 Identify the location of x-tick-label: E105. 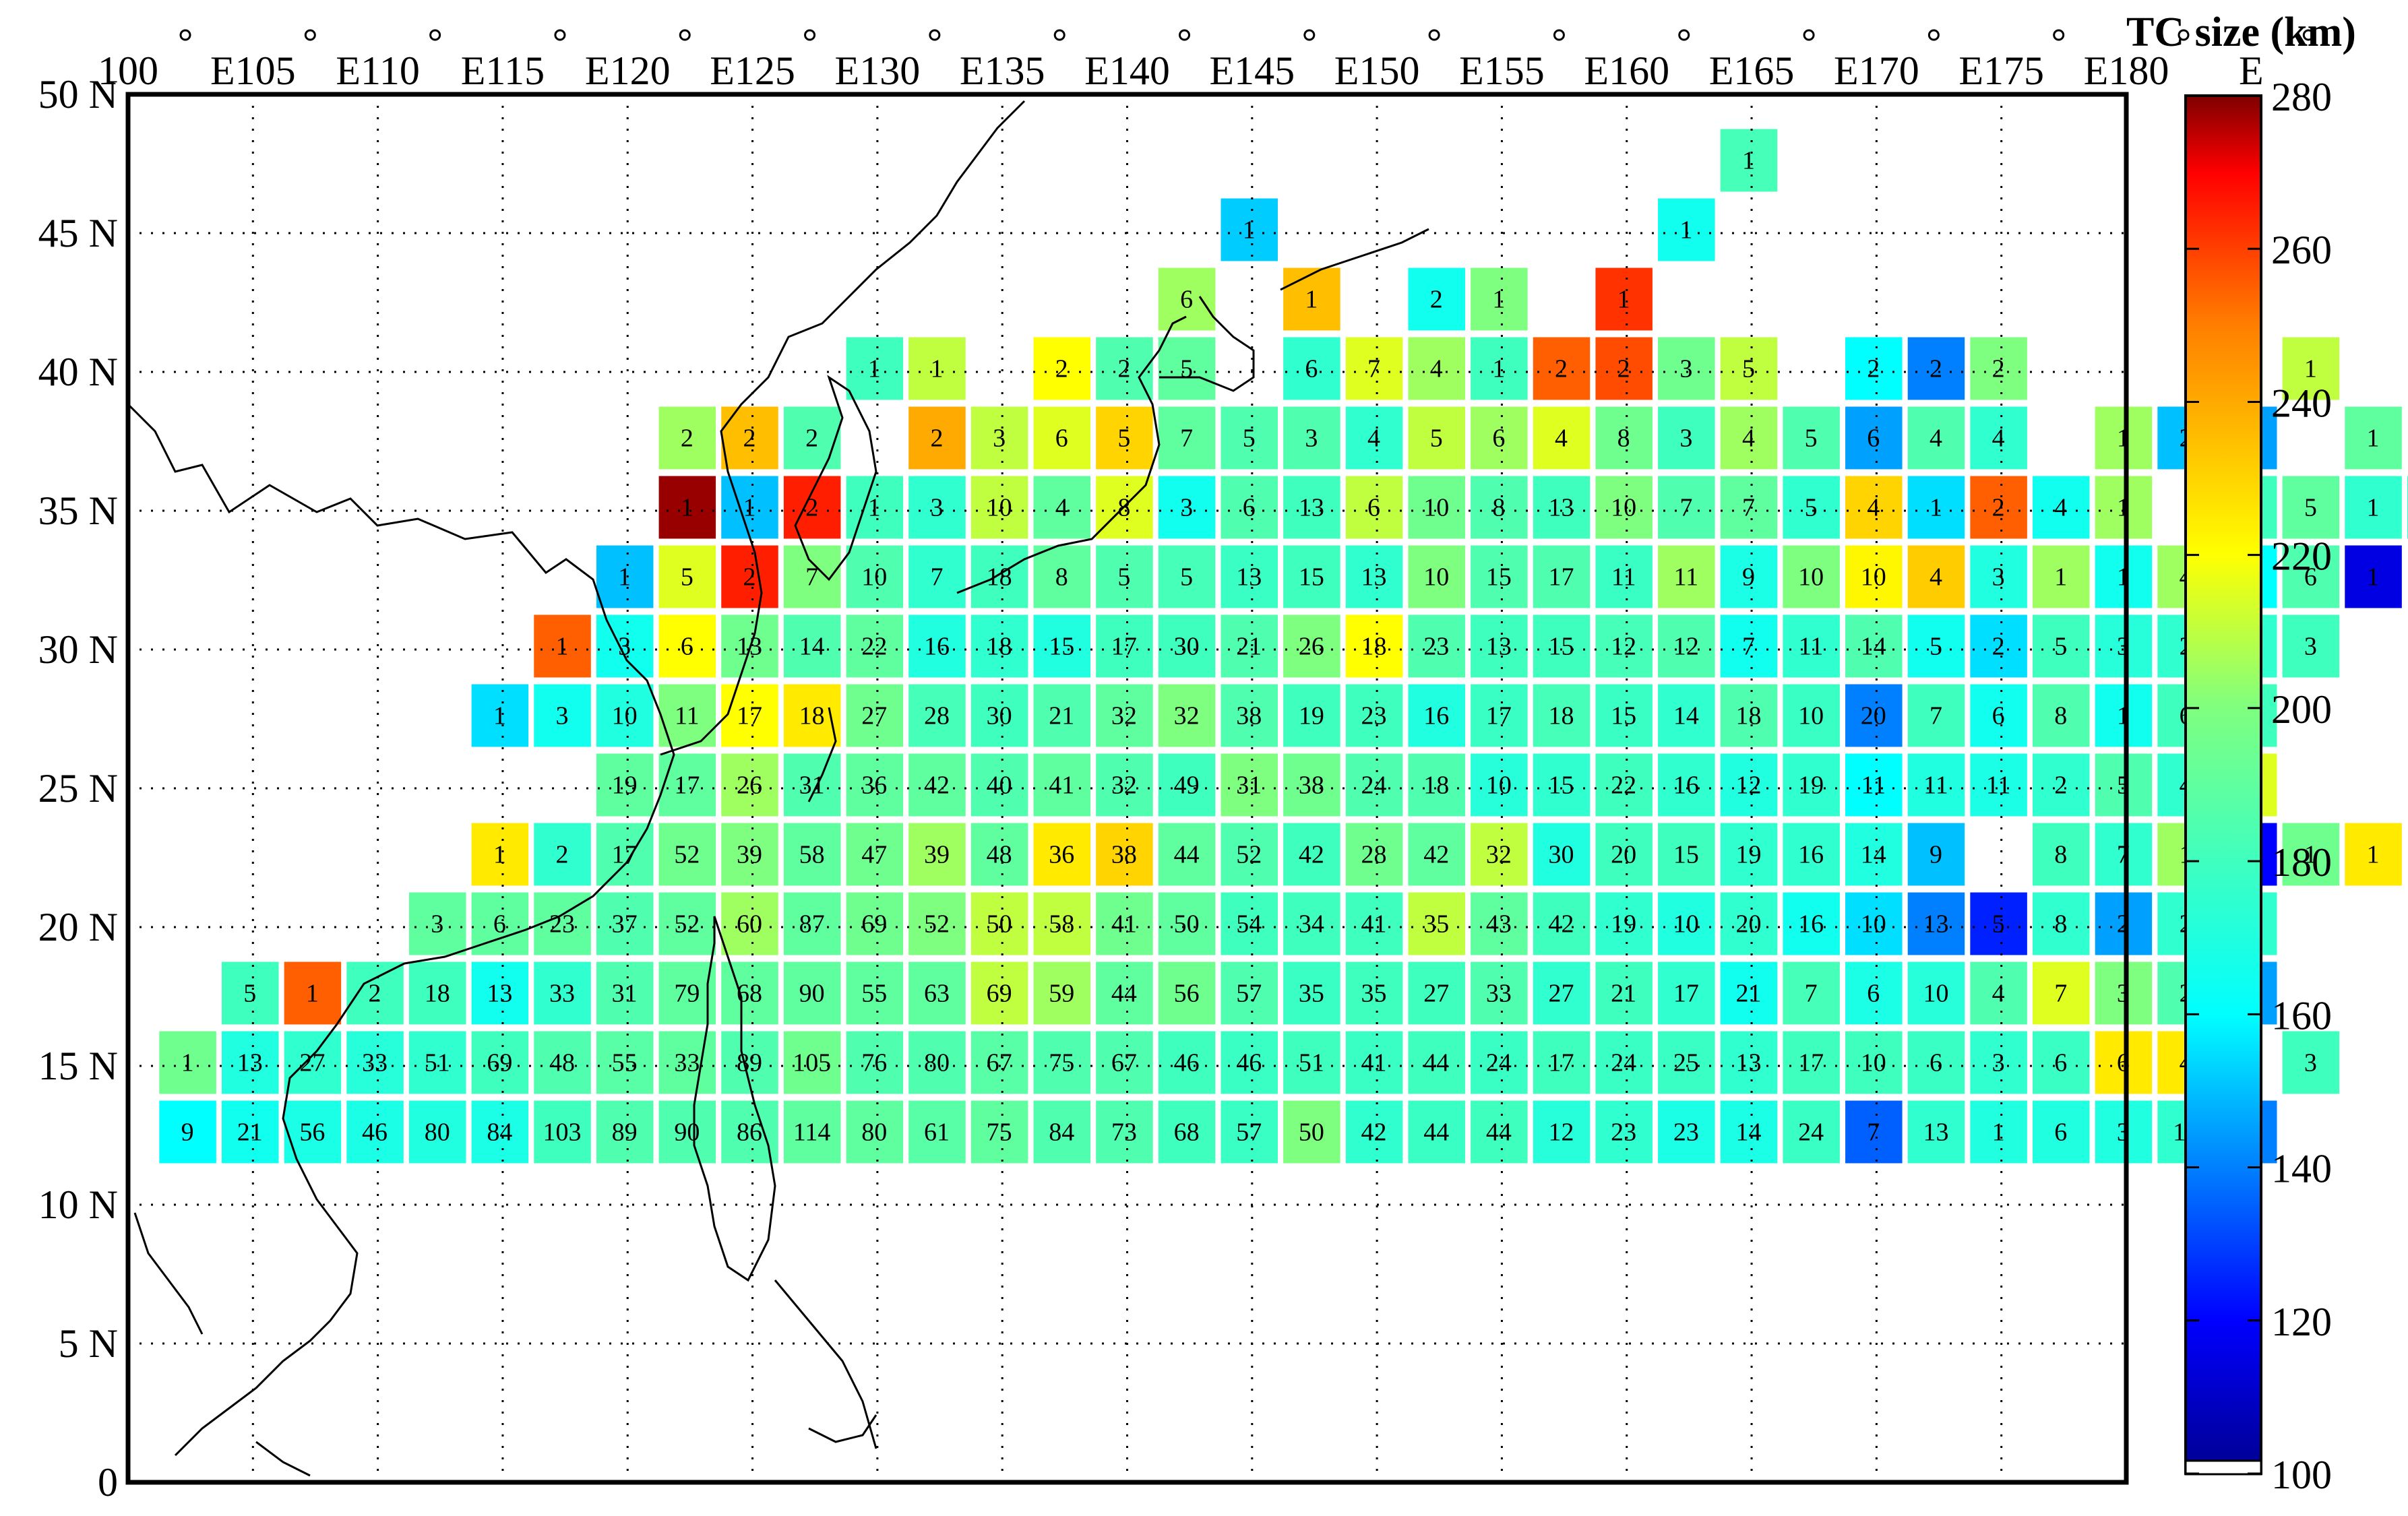
(253, 71).